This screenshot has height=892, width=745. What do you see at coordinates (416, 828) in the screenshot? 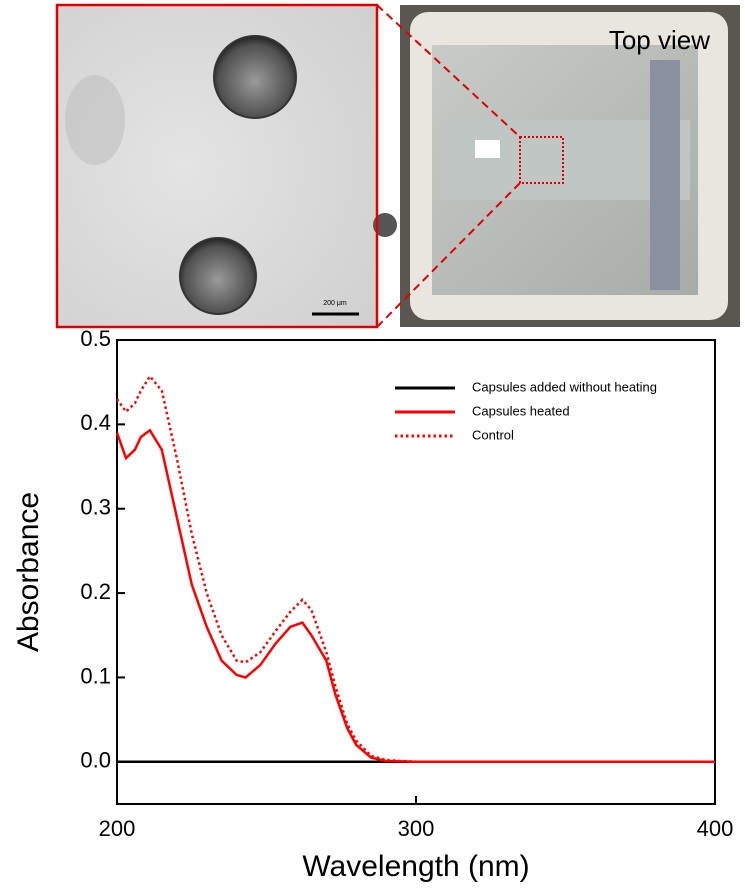
I see `x-tick-label: 300` at bounding box center [416, 828].